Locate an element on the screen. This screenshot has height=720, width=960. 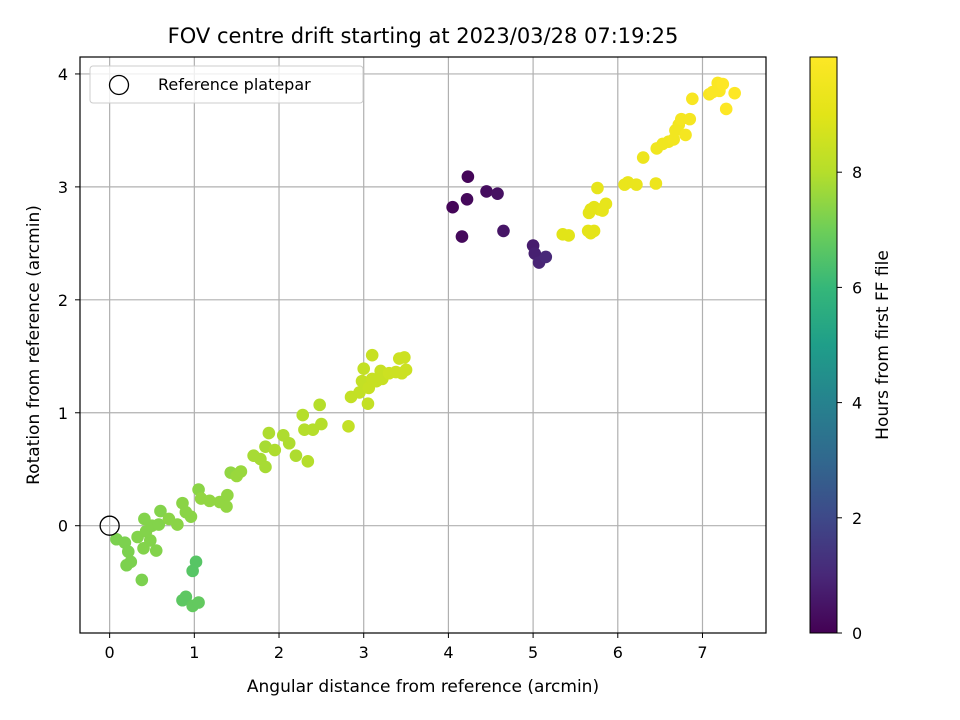
x-tick-label: 3 is located at coordinates (364, 652).